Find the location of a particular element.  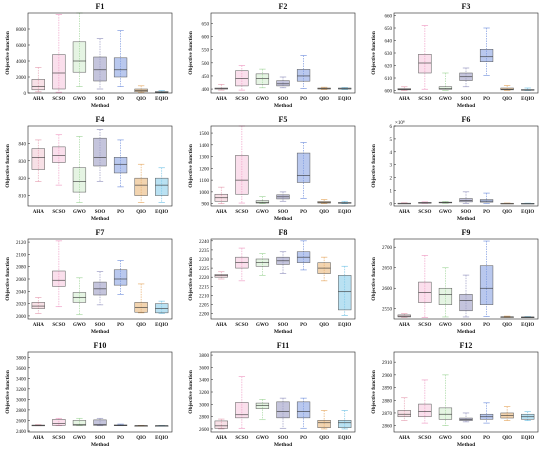

y-scale-note: ×10⁸ is located at coordinates (400, 123).